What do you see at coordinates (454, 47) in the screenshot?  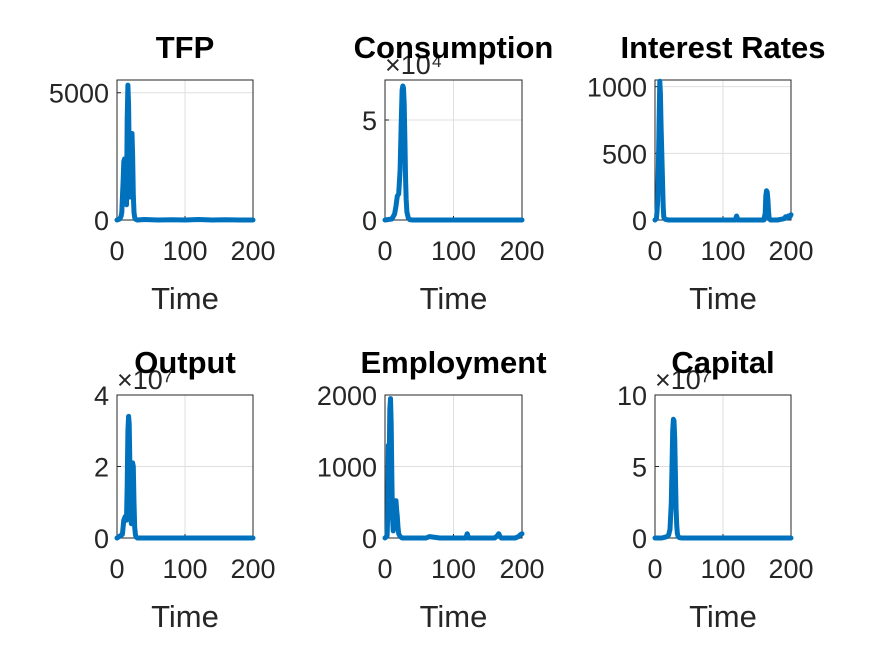 I see `subplot-title: Consumption` at bounding box center [454, 47].